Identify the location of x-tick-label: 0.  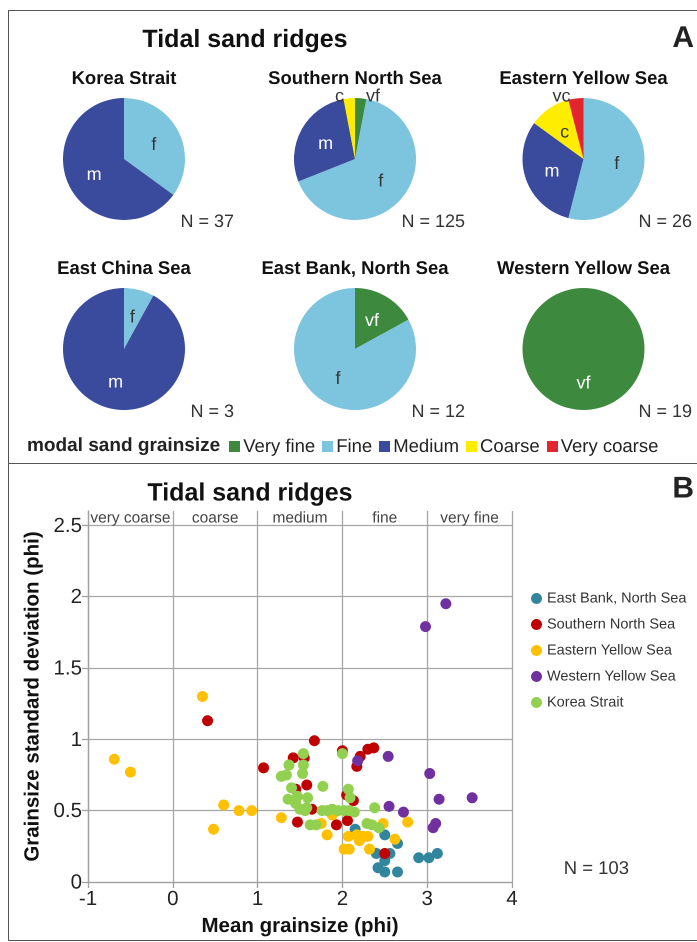
(173, 898).